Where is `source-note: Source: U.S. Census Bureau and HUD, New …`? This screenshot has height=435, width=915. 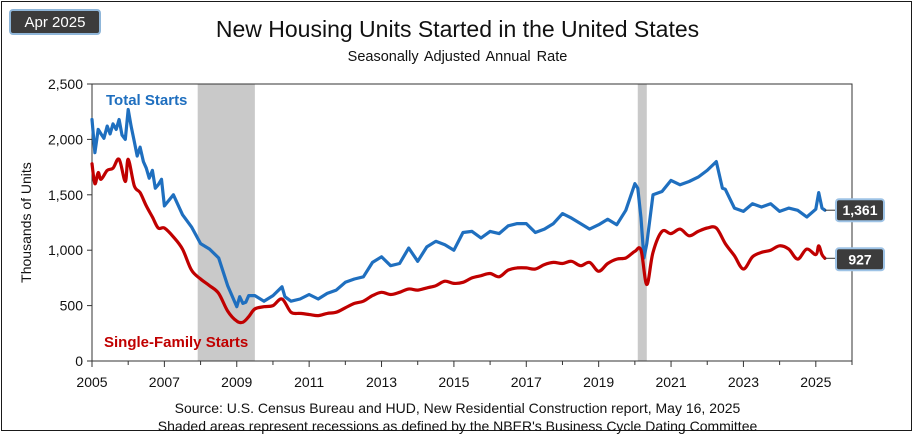
source-note: Source: U.S. Census Bureau and HUD, New … is located at coordinates (457, 417).